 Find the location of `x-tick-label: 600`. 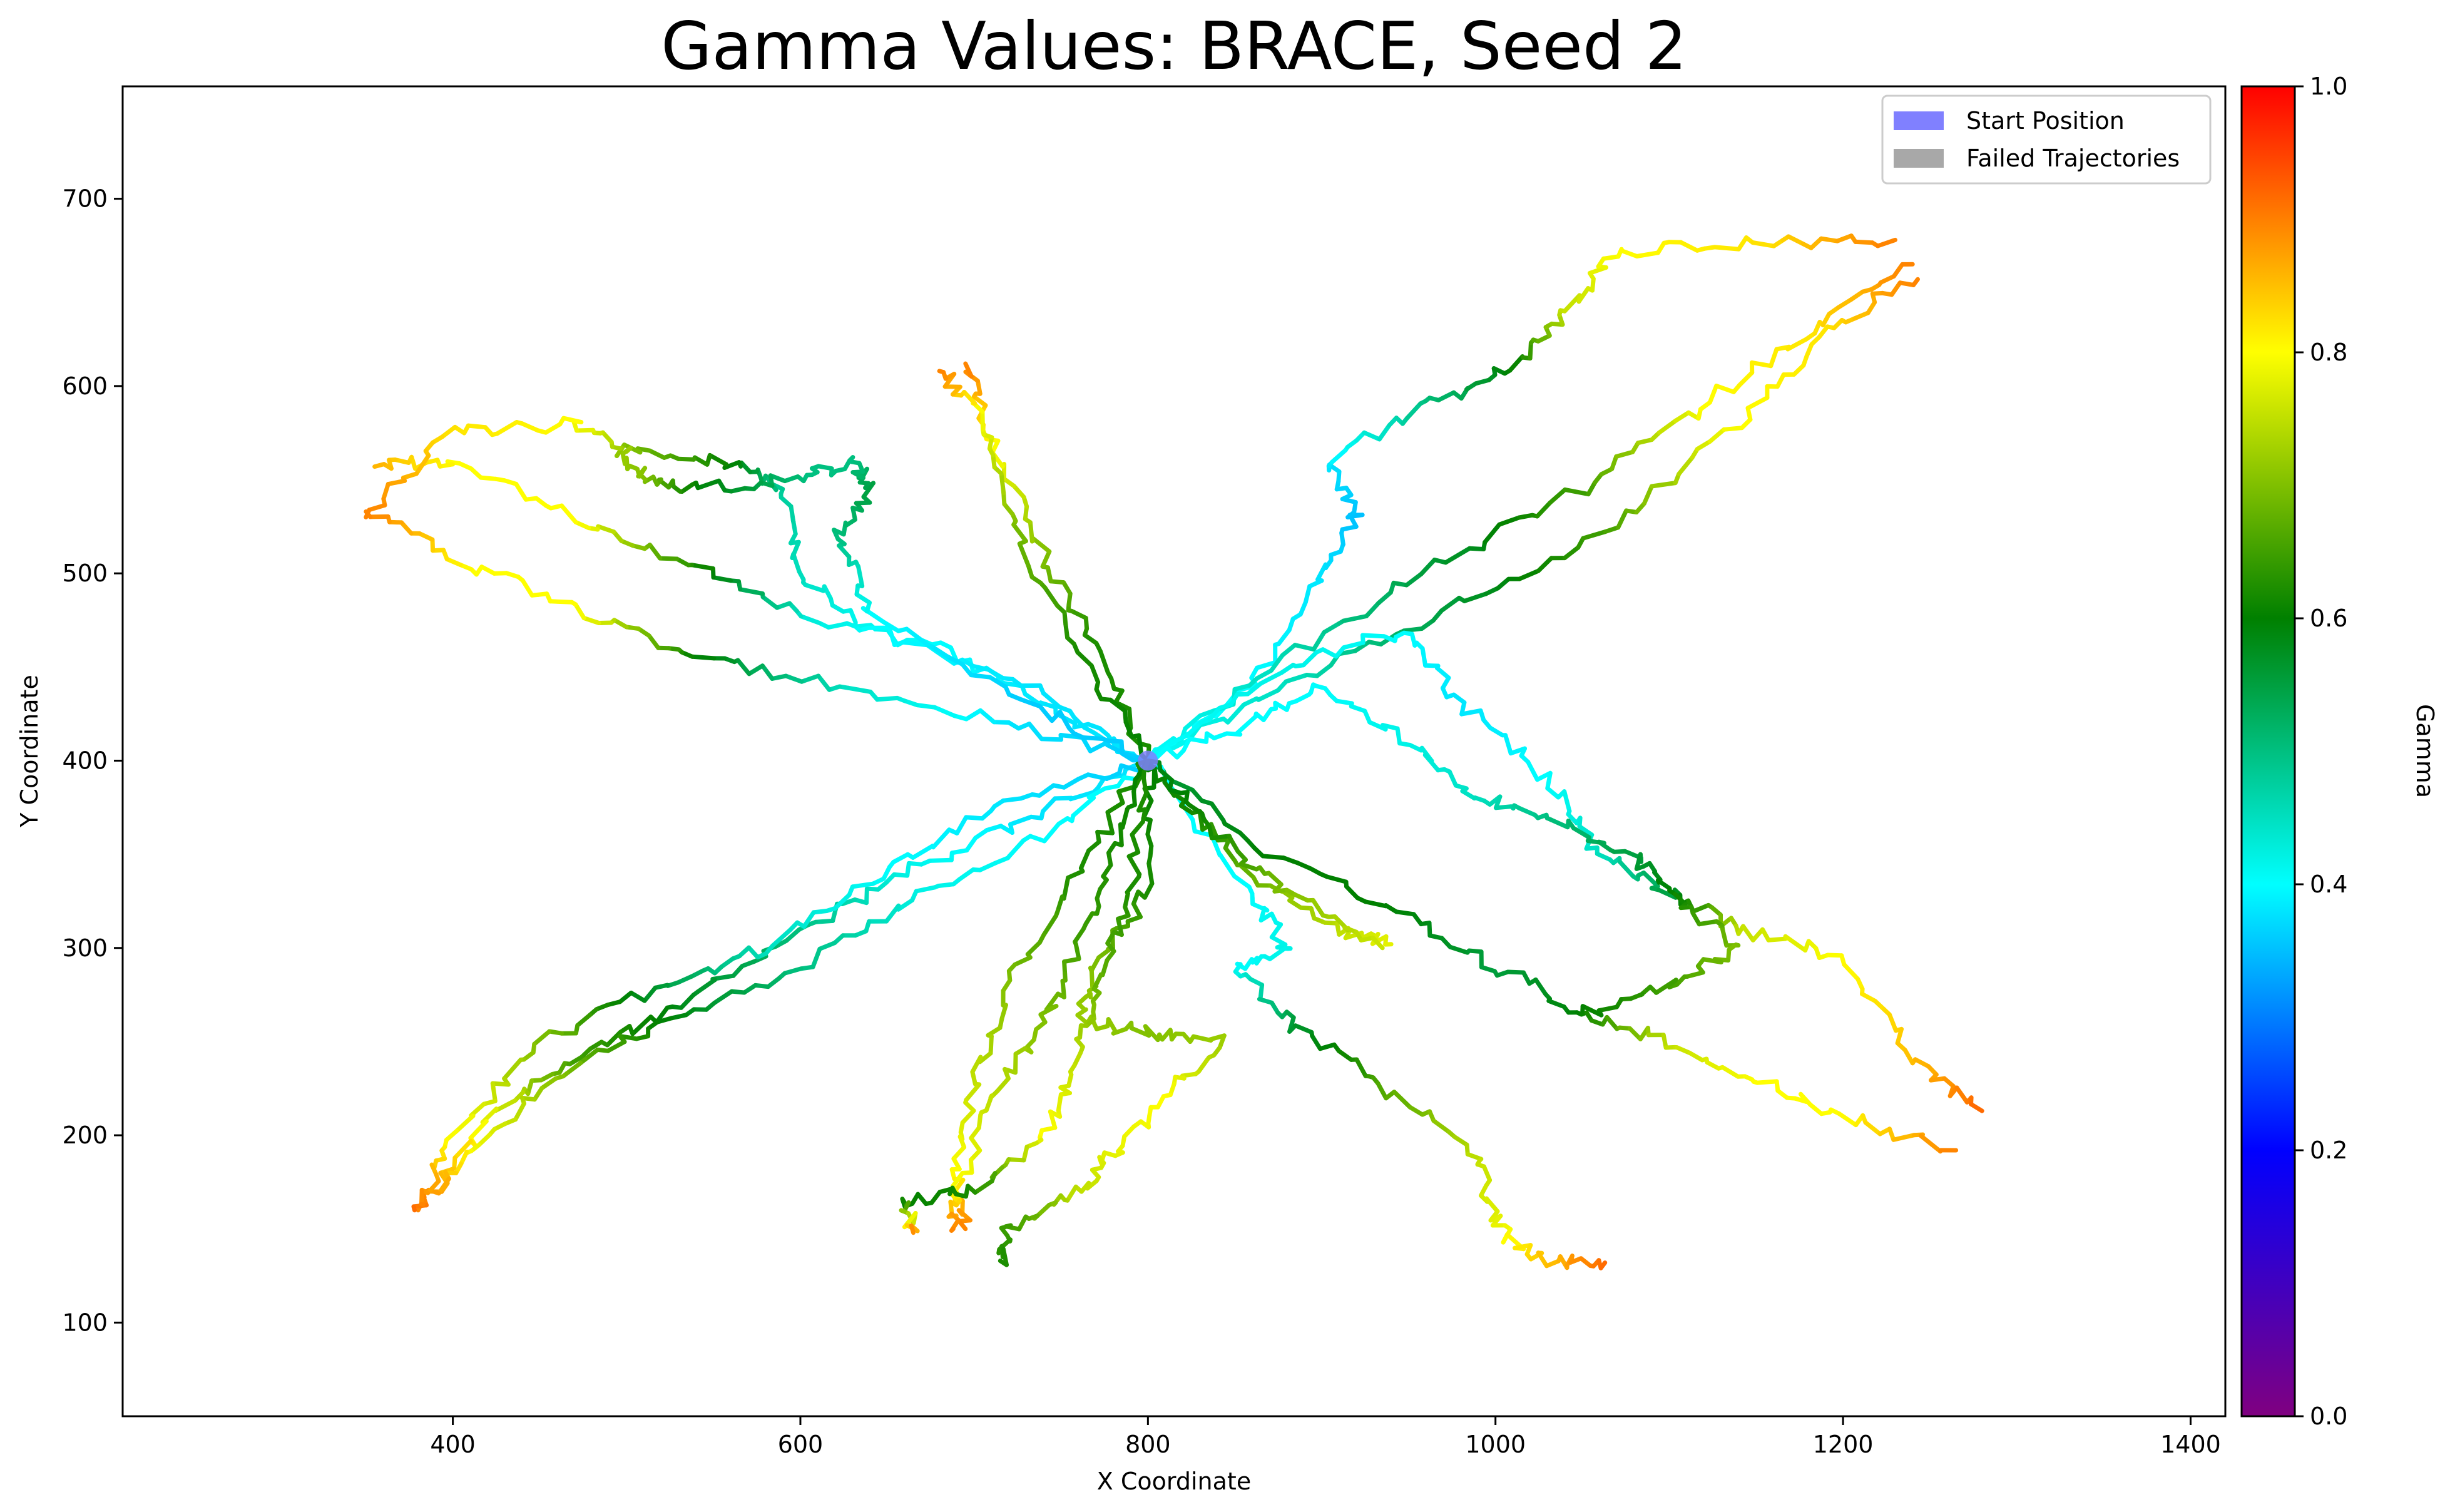

x-tick-label: 600 is located at coordinates (801, 1444).